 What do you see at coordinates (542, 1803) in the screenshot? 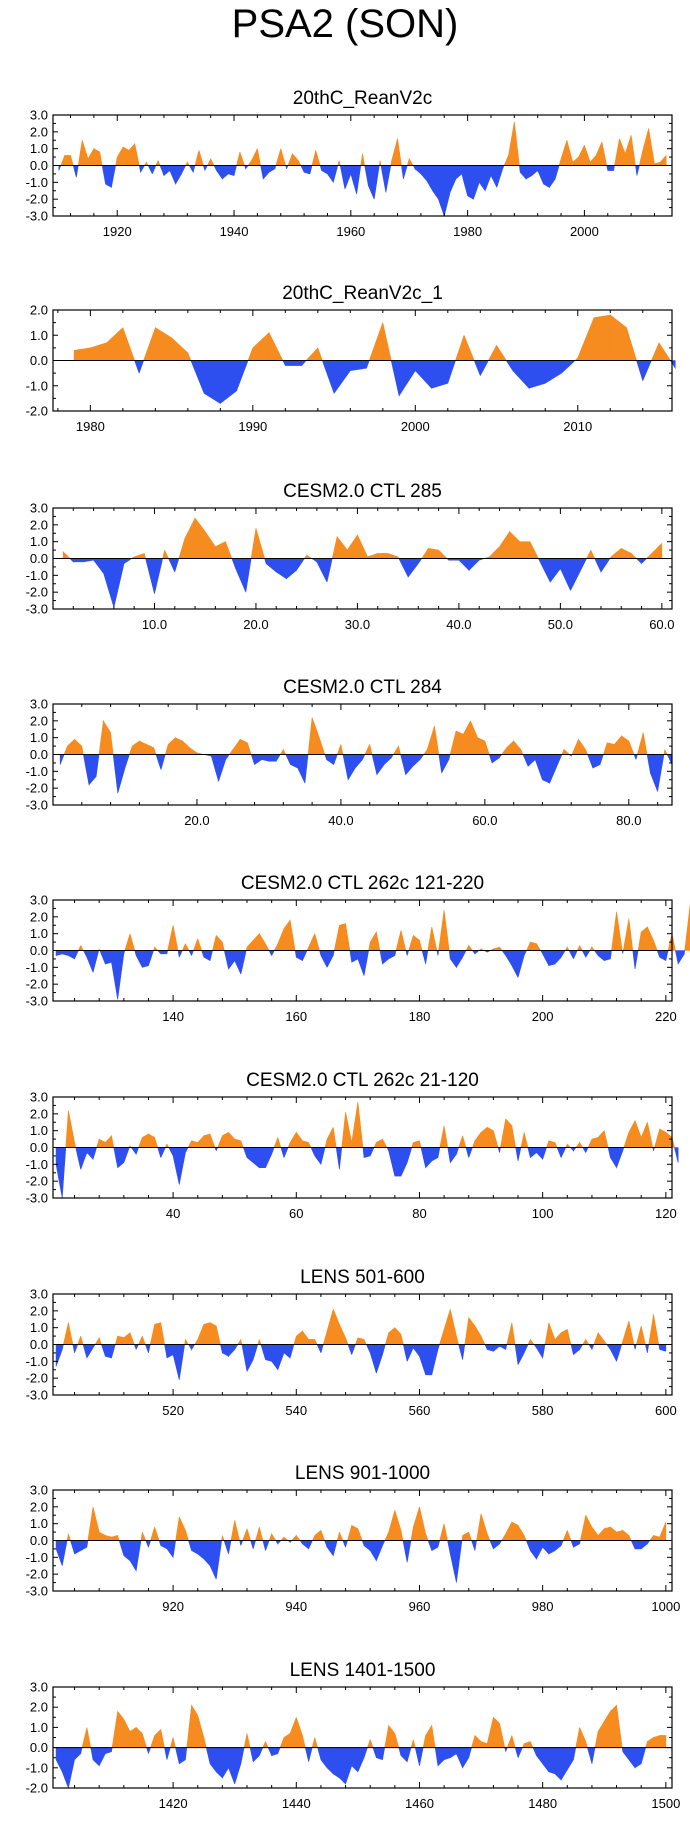
I see `x-tick-label: 1480` at bounding box center [542, 1803].